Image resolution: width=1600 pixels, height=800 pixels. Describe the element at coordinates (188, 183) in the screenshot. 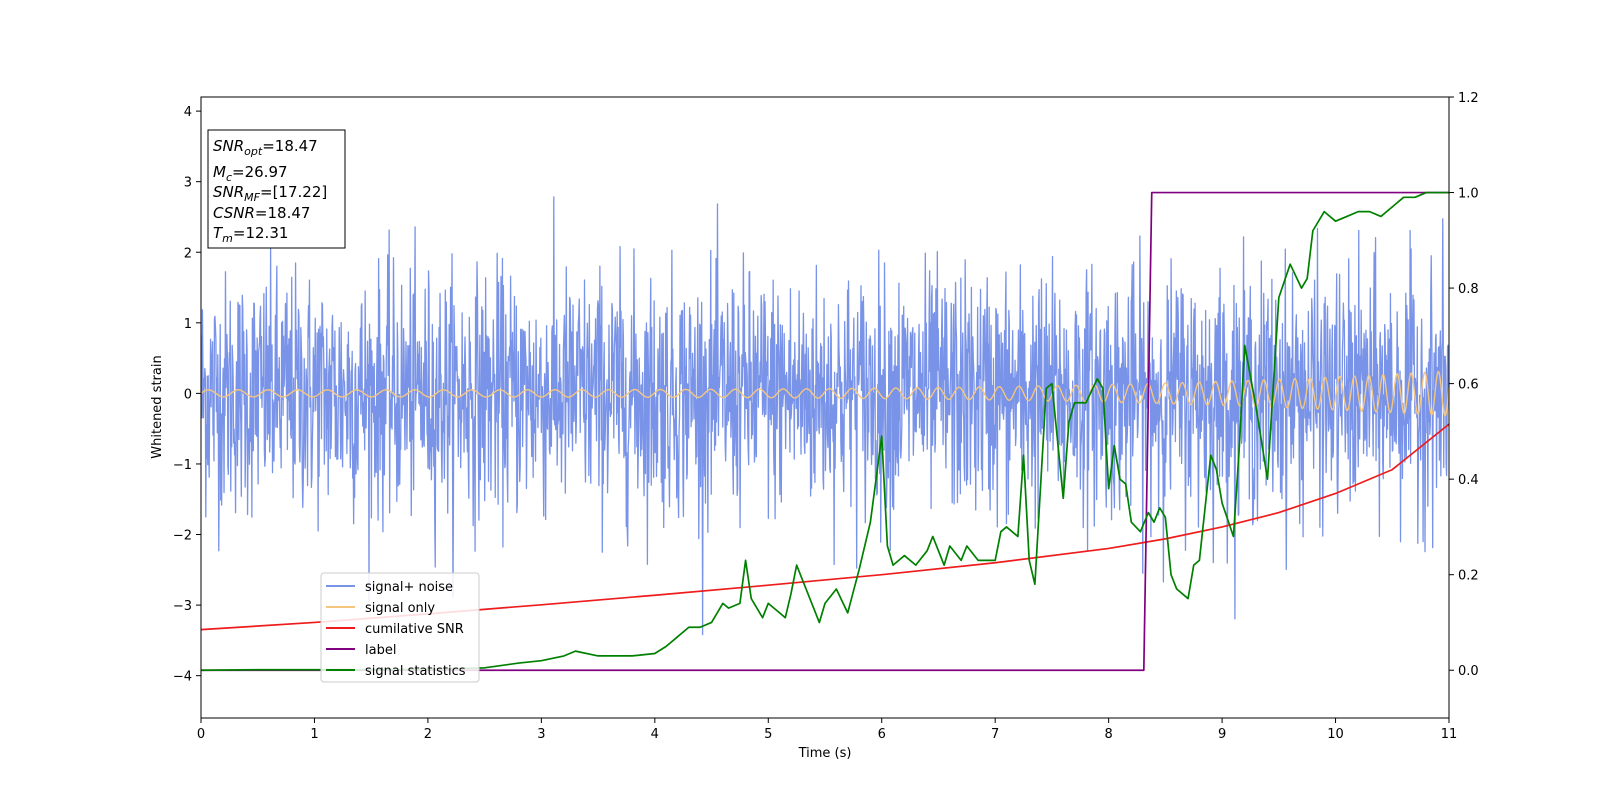

I see `y-tick-label: 3` at that location.